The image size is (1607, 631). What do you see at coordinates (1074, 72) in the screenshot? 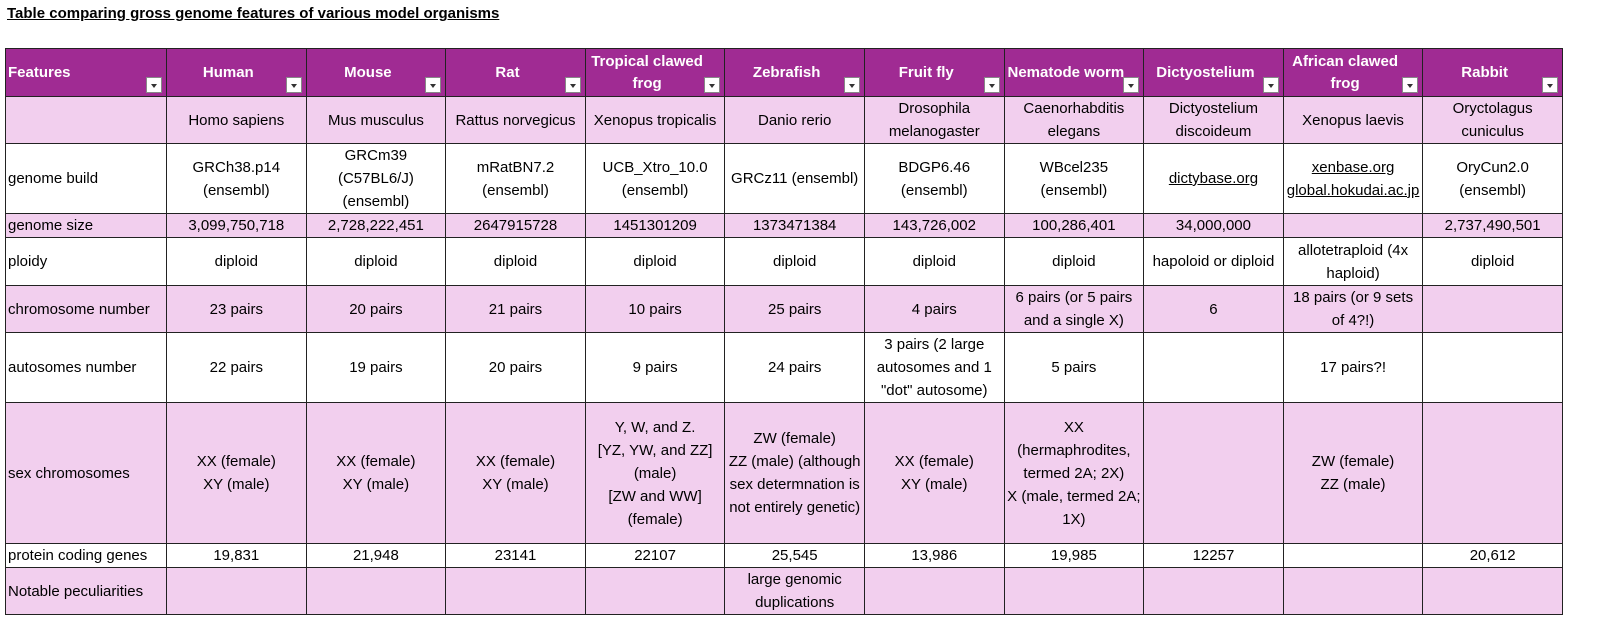
I see `column-header: Nematode worm` at bounding box center [1074, 72].